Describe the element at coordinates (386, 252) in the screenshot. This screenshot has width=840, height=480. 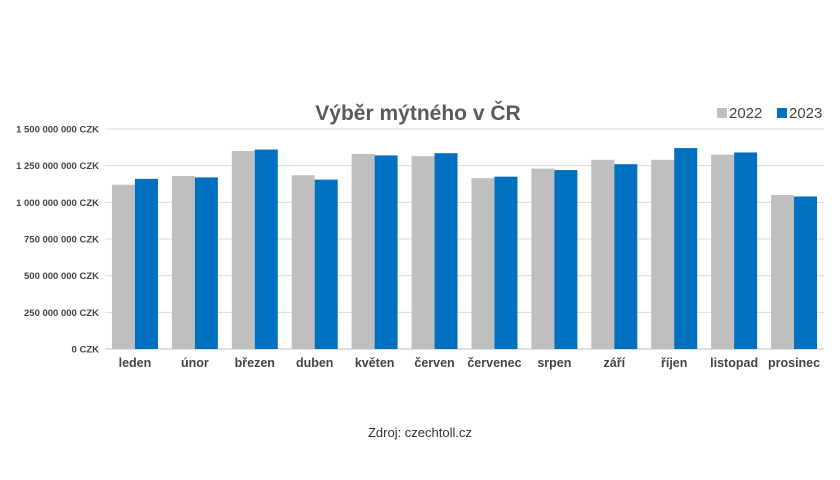
I see `bar-2023-květen` at that location.